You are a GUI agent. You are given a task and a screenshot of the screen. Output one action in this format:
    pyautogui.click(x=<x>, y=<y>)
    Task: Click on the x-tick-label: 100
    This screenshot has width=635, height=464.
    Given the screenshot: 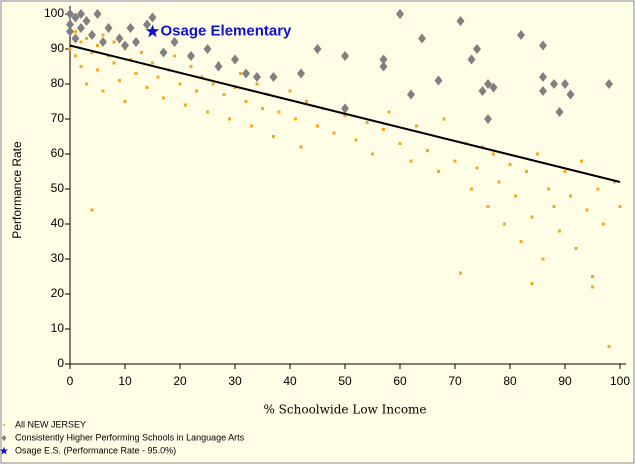 What is the action you would take?
    pyautogui.click(x=620, y=381)
    